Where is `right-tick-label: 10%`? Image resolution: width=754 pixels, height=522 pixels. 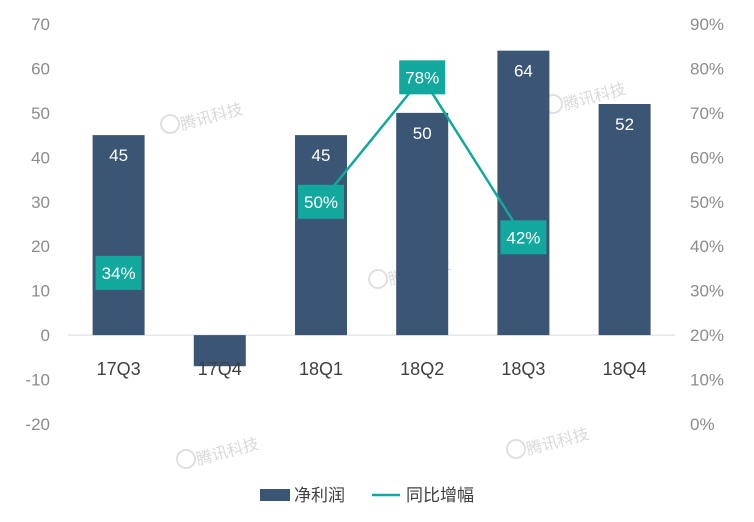
right-tick-label: 10% is located at coordinates (707, 380).